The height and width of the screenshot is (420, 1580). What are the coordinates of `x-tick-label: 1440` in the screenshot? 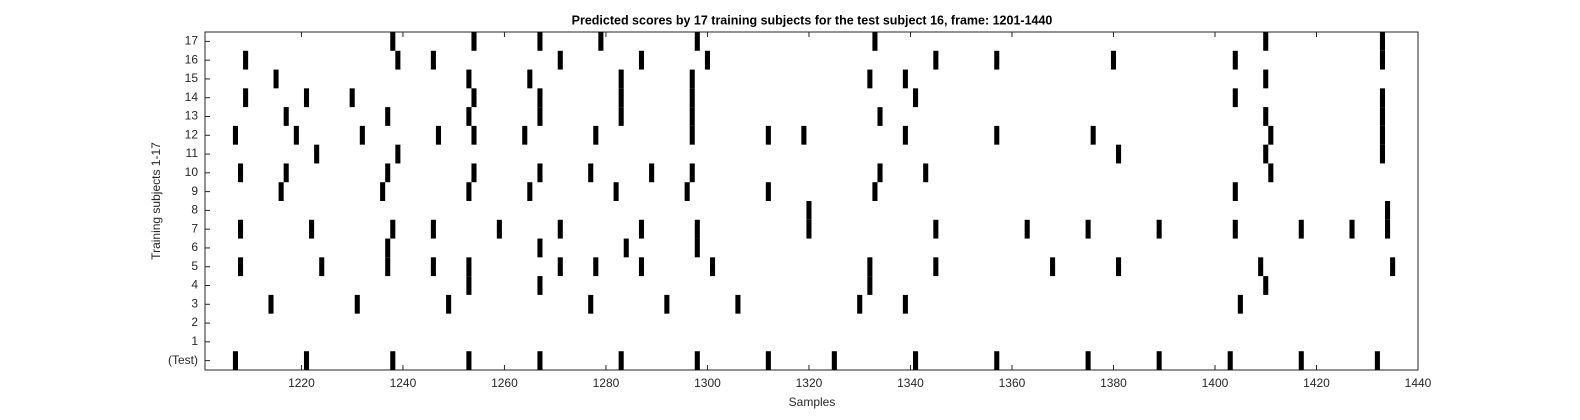 It's located at (1418, 383).